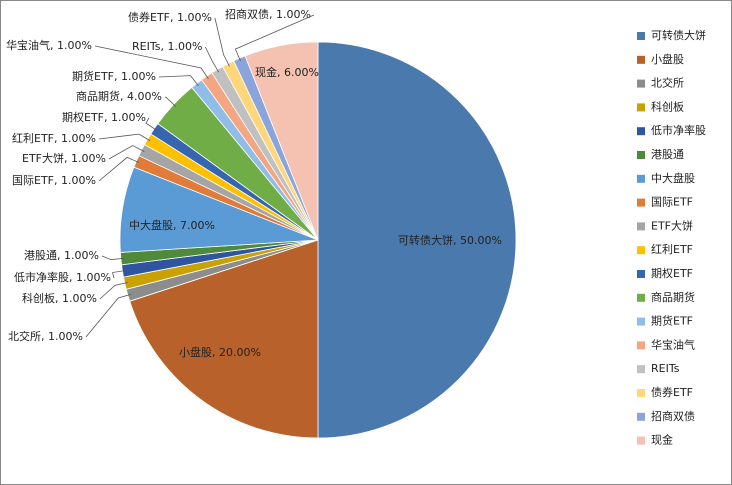  What do you see at coordinates (678, 35) in the screenshot?
I see `legend-label: 可转债大饼` at bounding box center [678, 35].